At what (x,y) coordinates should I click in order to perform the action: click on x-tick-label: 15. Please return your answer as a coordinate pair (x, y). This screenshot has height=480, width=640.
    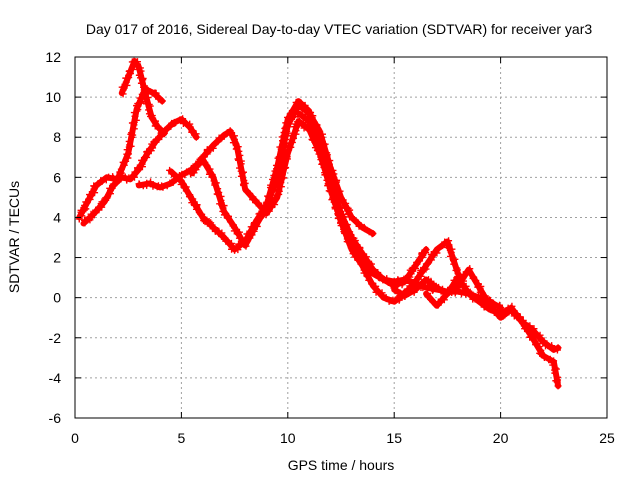
    Looking at the image, I should click on (394, 438).